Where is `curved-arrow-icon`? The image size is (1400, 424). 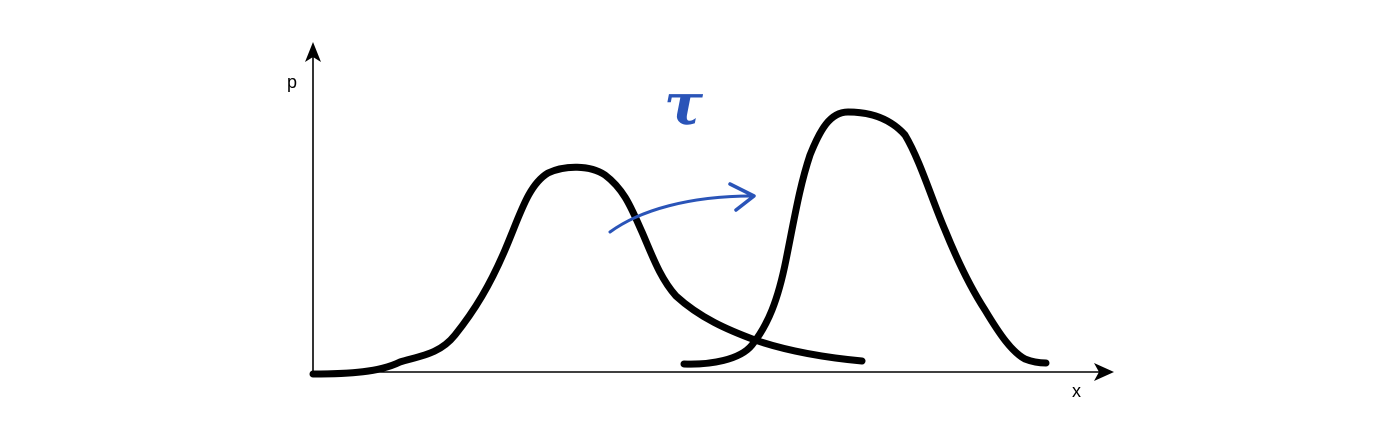
curved-arrow-icon is located at coordinates (681, 214).